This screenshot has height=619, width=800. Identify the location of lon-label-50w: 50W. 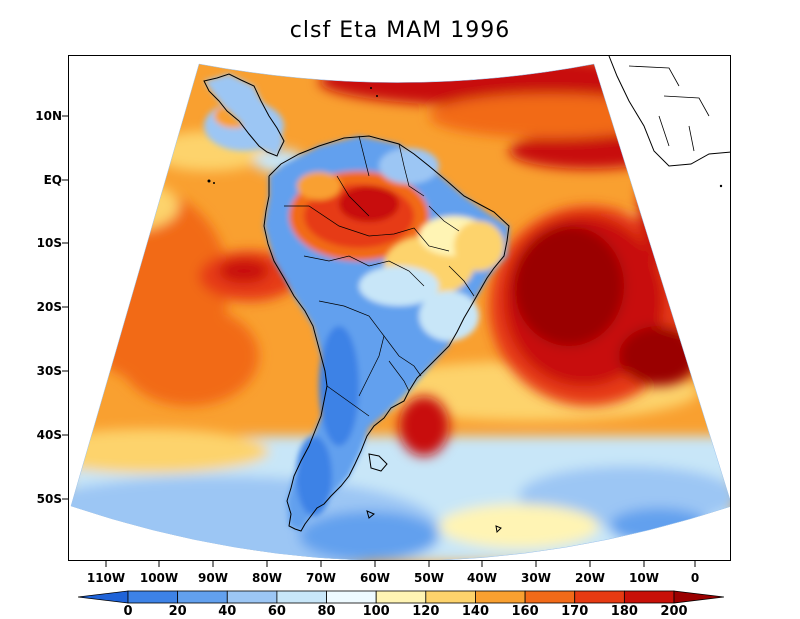
(429, 578).